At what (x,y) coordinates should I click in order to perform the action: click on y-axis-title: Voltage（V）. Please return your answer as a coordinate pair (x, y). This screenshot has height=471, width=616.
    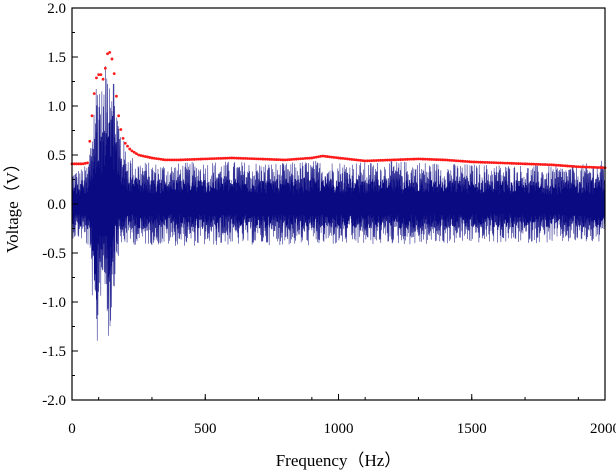
    Looking at the image, I should click on (12, 204).